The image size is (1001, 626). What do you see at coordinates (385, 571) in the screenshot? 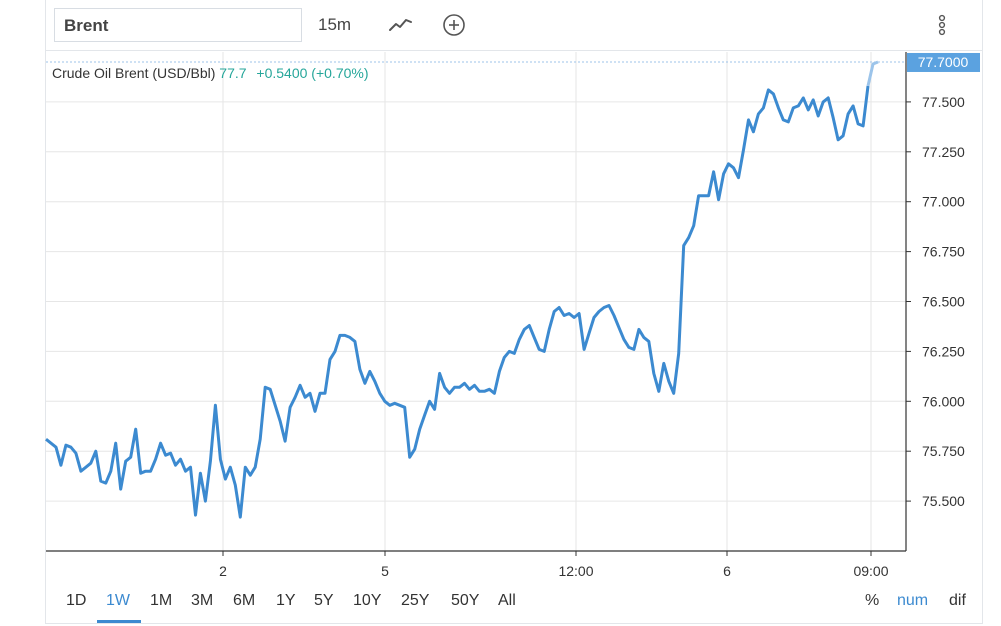
I see `x-tick-label: 5` at bounding box center [385, 571].